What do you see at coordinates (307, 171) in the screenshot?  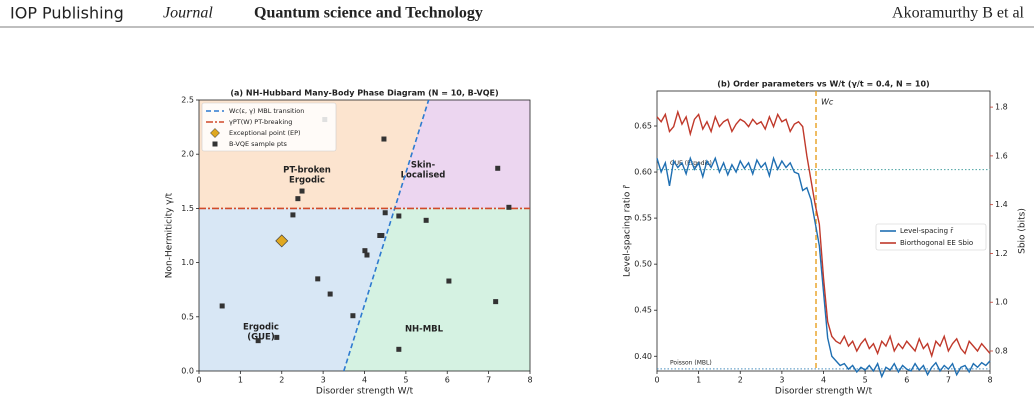 I see `region-label: PT-broken` at bounding box center [307, 171].